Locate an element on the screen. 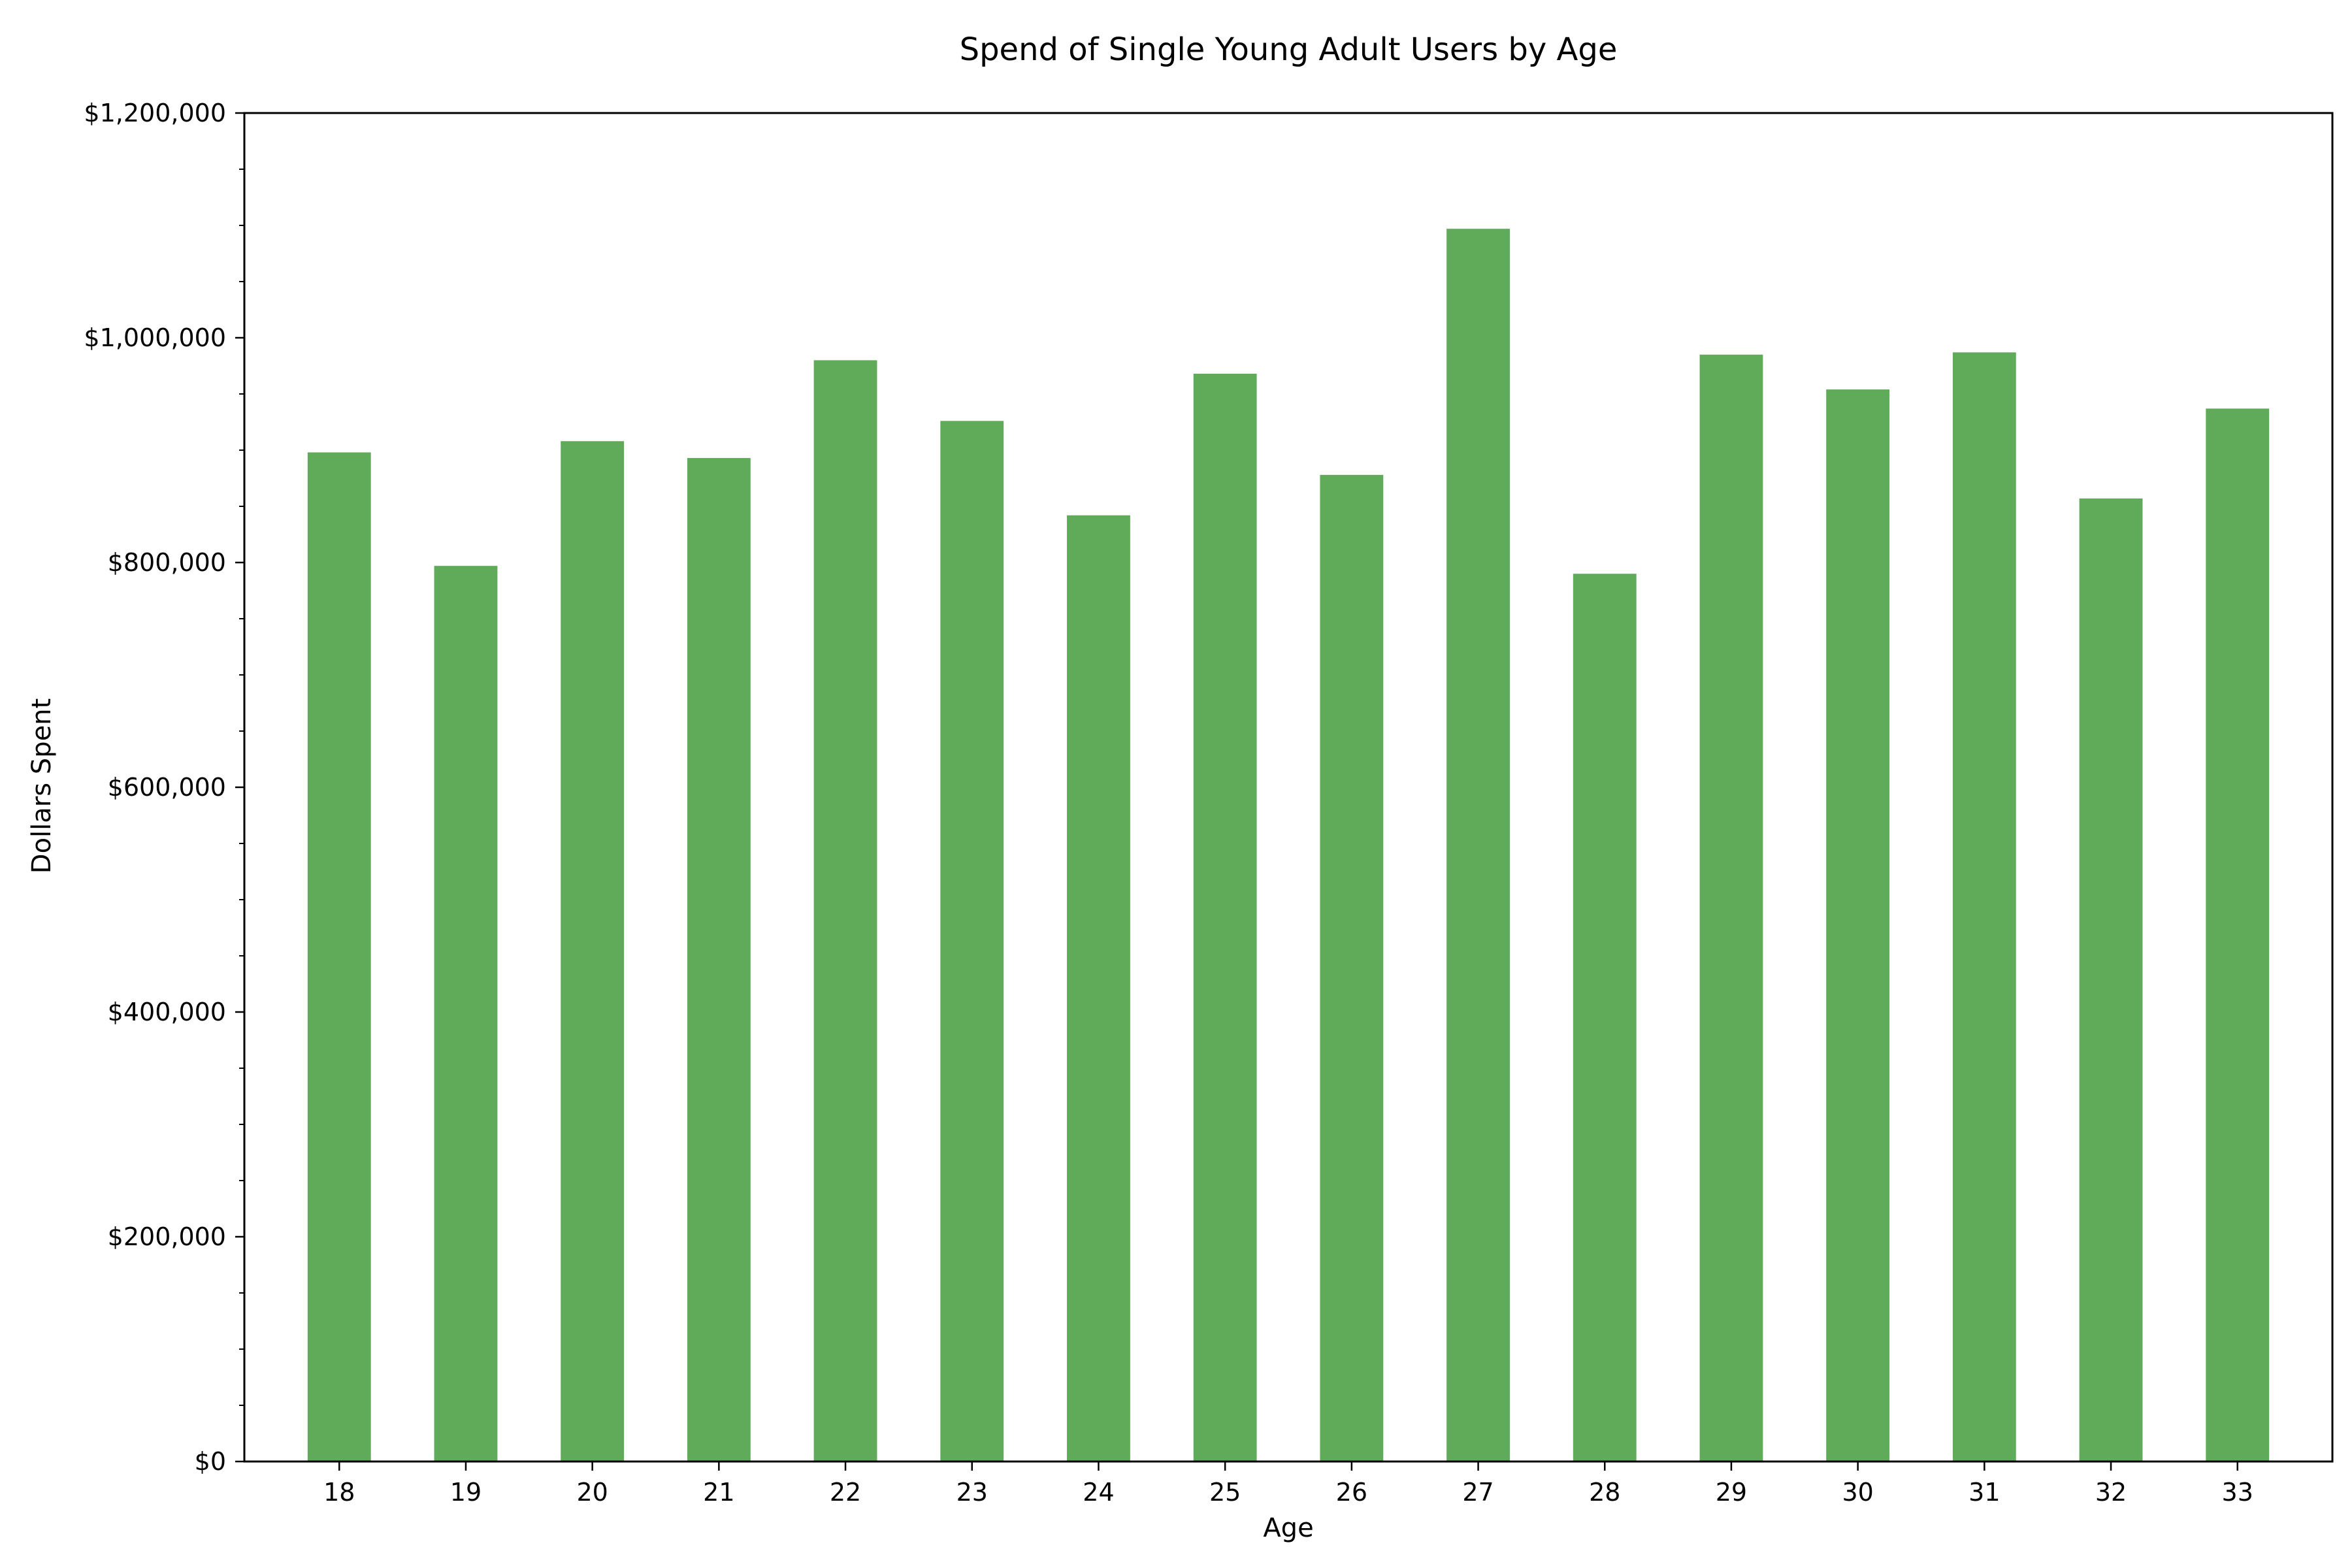 The image size is (2352, 1568). x-tick-label: 28 is located at coordinates (1604, 1492).